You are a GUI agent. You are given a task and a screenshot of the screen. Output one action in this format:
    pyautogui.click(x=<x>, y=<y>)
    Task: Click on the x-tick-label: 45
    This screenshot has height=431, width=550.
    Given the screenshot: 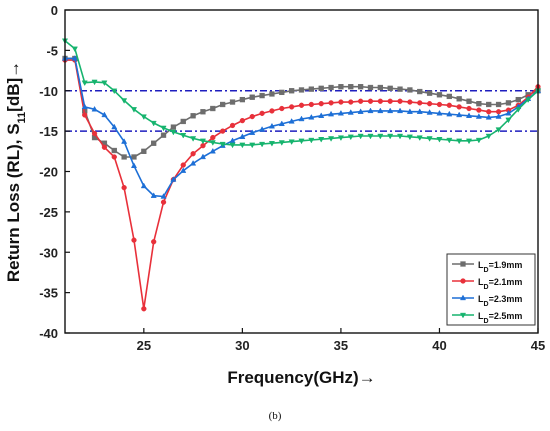 What is the action you would take?
    pyautogui.click(x=538, y=345)
    